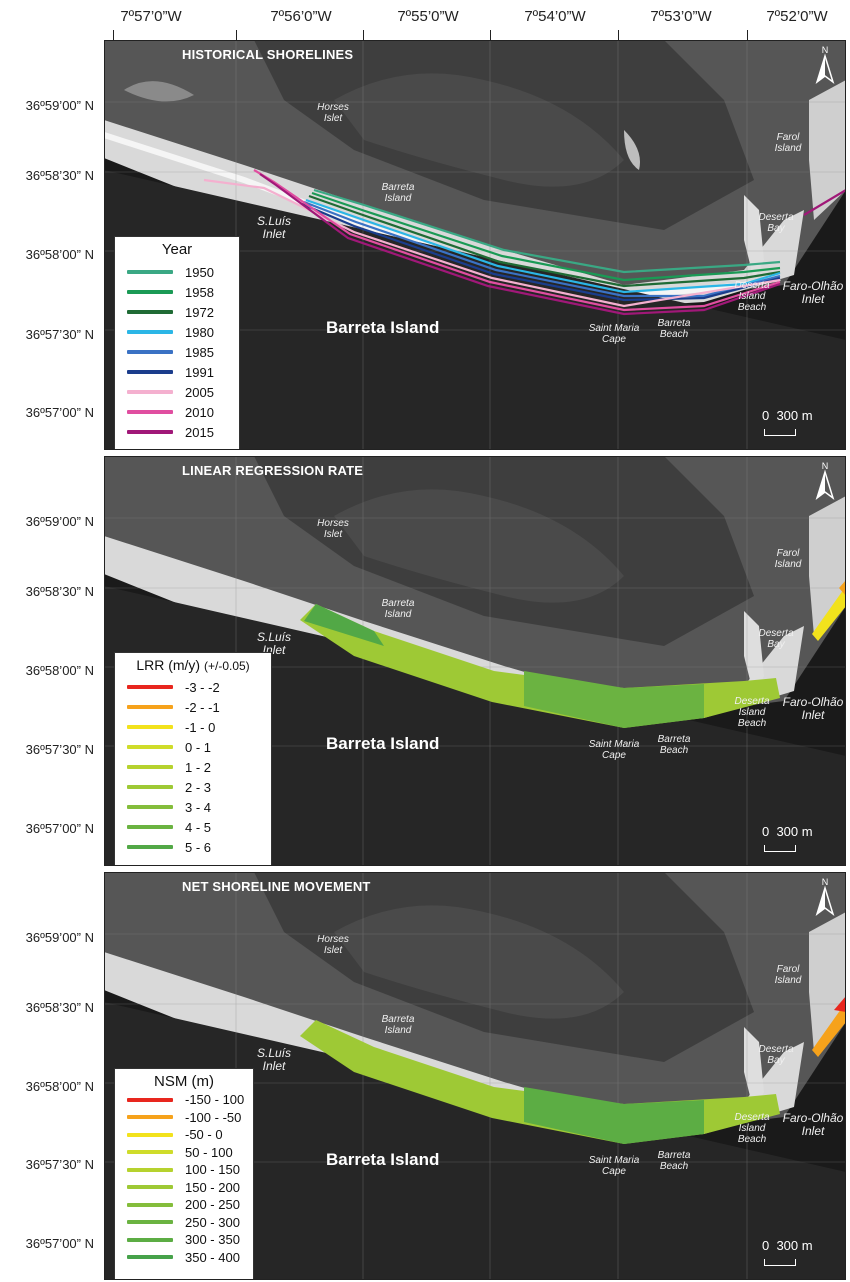 The height and width of the screenshot is (1282, 850). I want to click on lon-label-3: 7º55’0”W, so click(428, 16).